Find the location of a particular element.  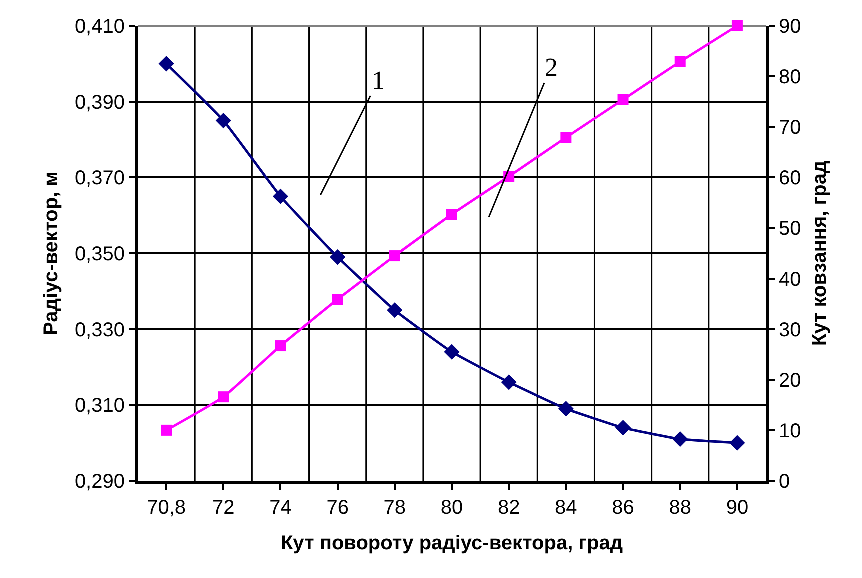

annotation: 2 is located at coordinates (551, 67).